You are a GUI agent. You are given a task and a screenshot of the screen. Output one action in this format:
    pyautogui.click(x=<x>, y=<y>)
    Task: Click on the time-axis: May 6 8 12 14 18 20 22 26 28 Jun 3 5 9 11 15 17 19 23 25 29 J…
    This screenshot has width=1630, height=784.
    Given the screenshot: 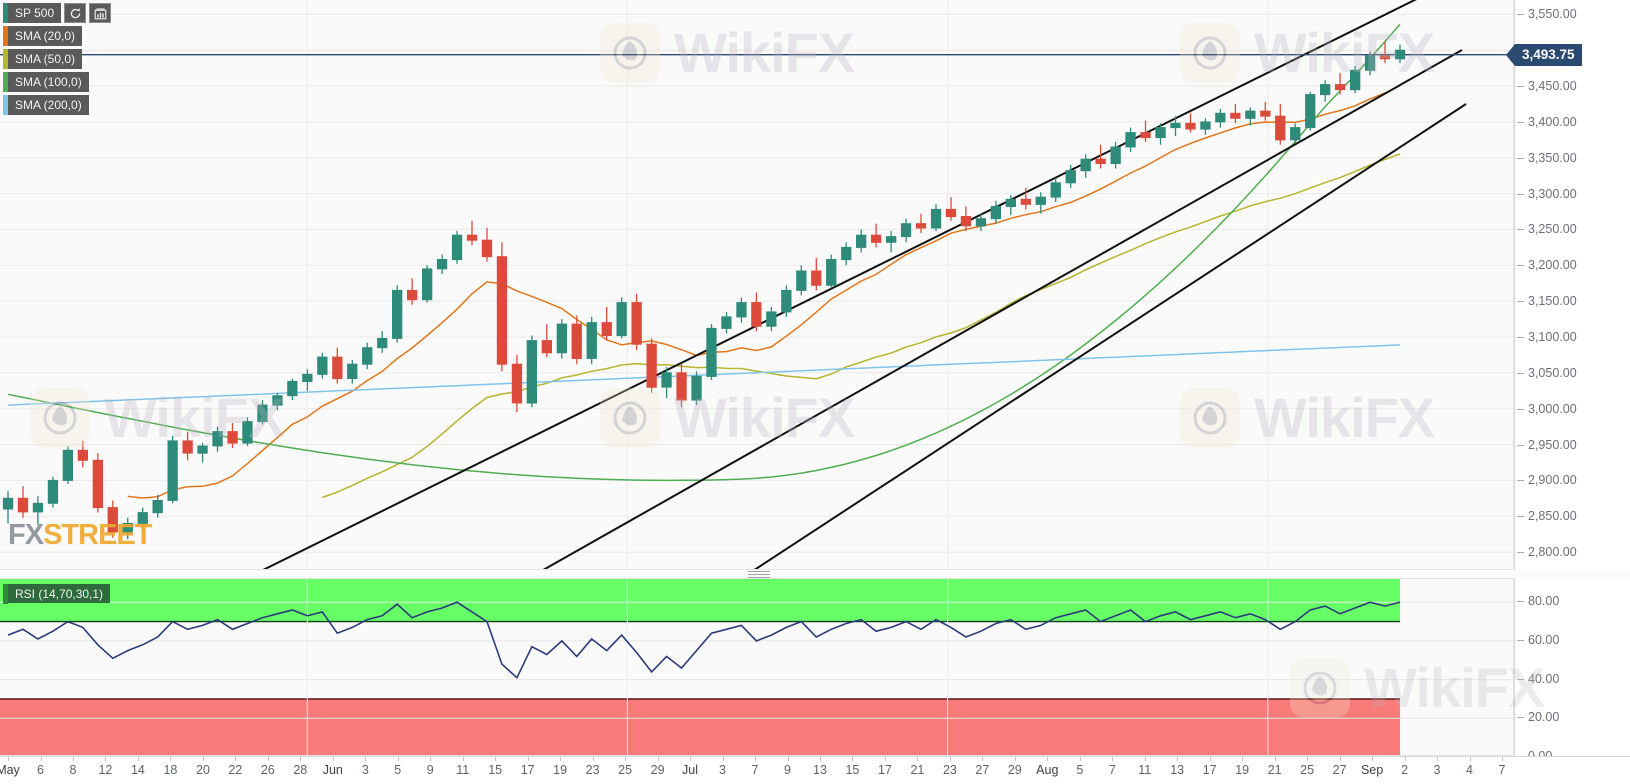 What is the action you would take?
    pyautogui.click(x=815, y=770)
    